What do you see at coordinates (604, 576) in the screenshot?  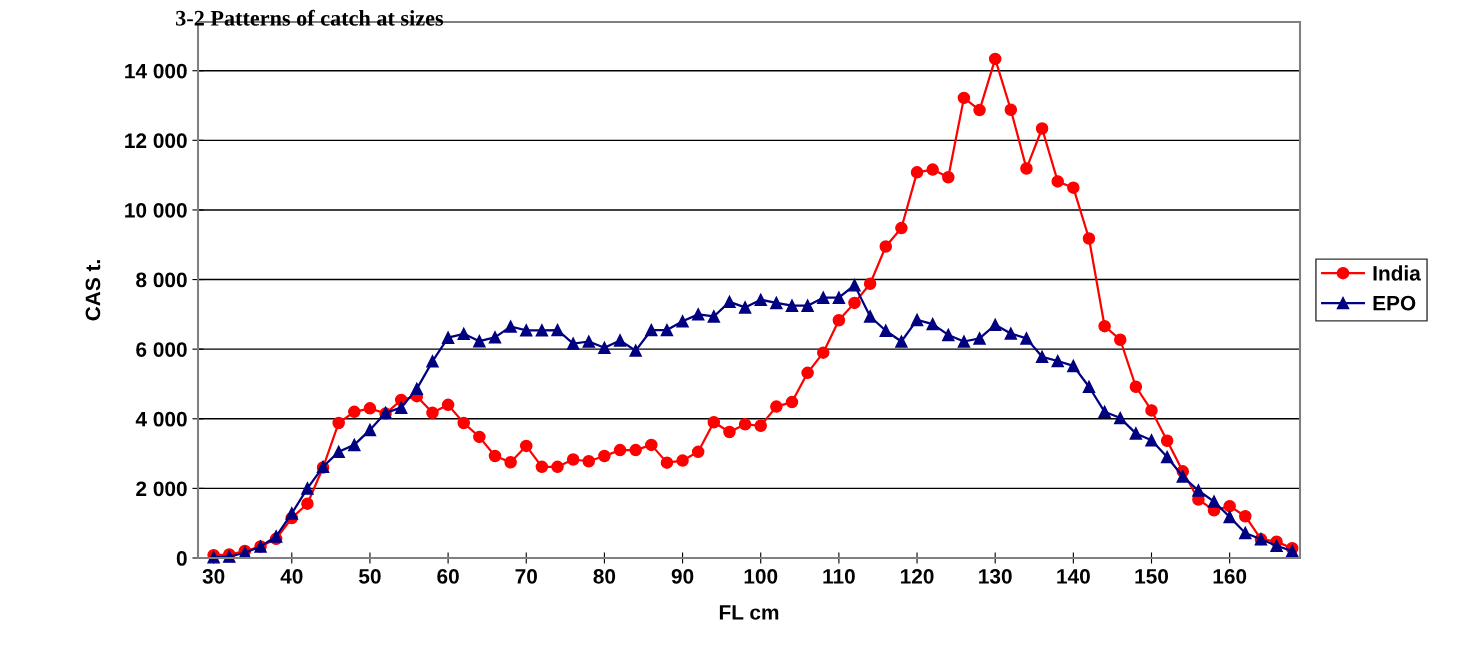 I see `x-tick-label: 80` at bounding box center [604, 576].